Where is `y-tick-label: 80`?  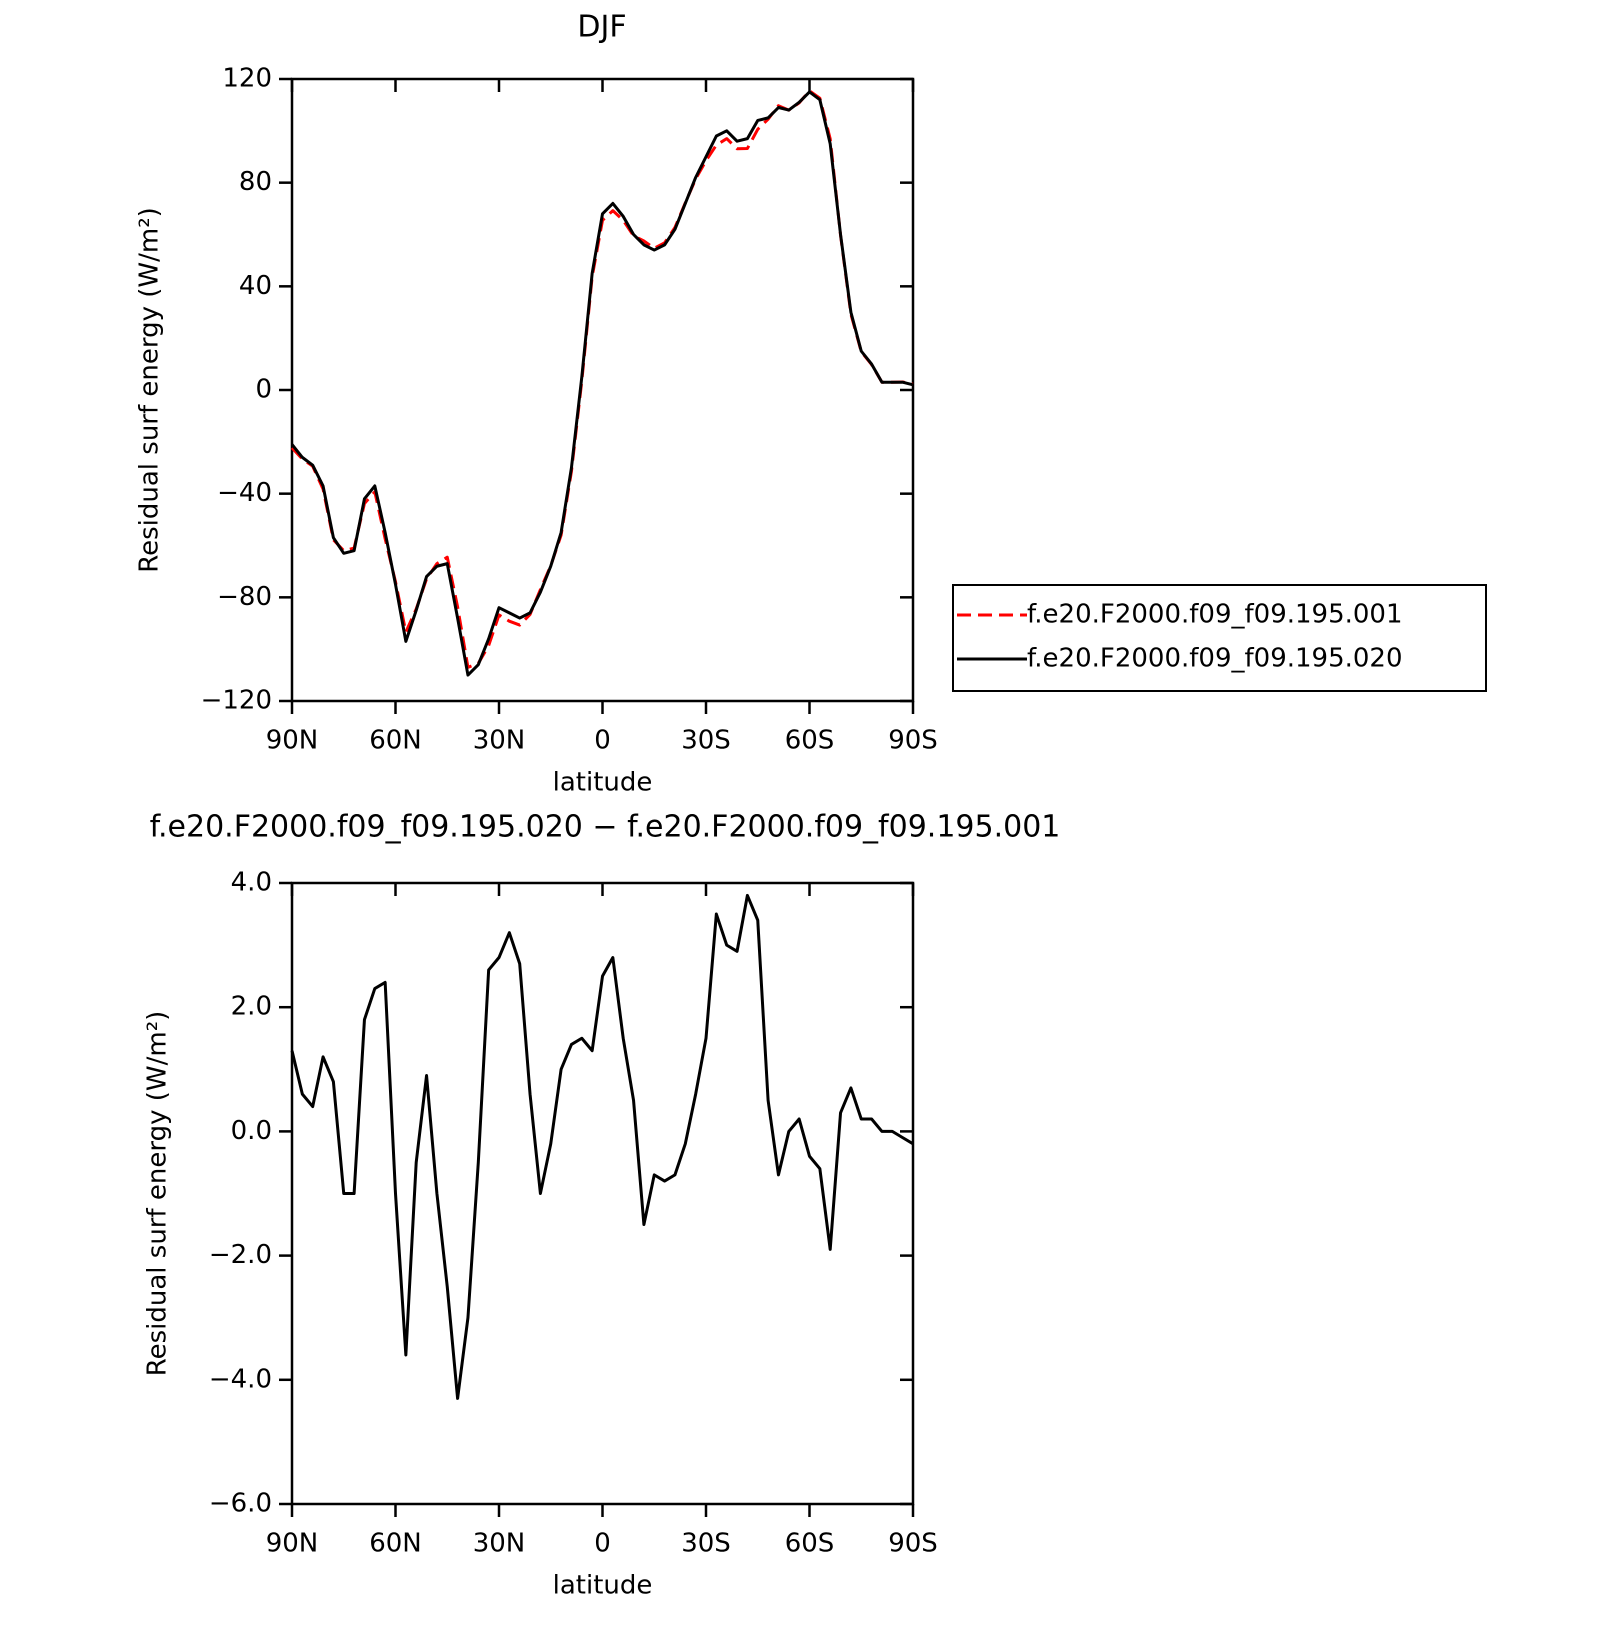
y-tick-label: 80 is located at coordinates (255, 182).